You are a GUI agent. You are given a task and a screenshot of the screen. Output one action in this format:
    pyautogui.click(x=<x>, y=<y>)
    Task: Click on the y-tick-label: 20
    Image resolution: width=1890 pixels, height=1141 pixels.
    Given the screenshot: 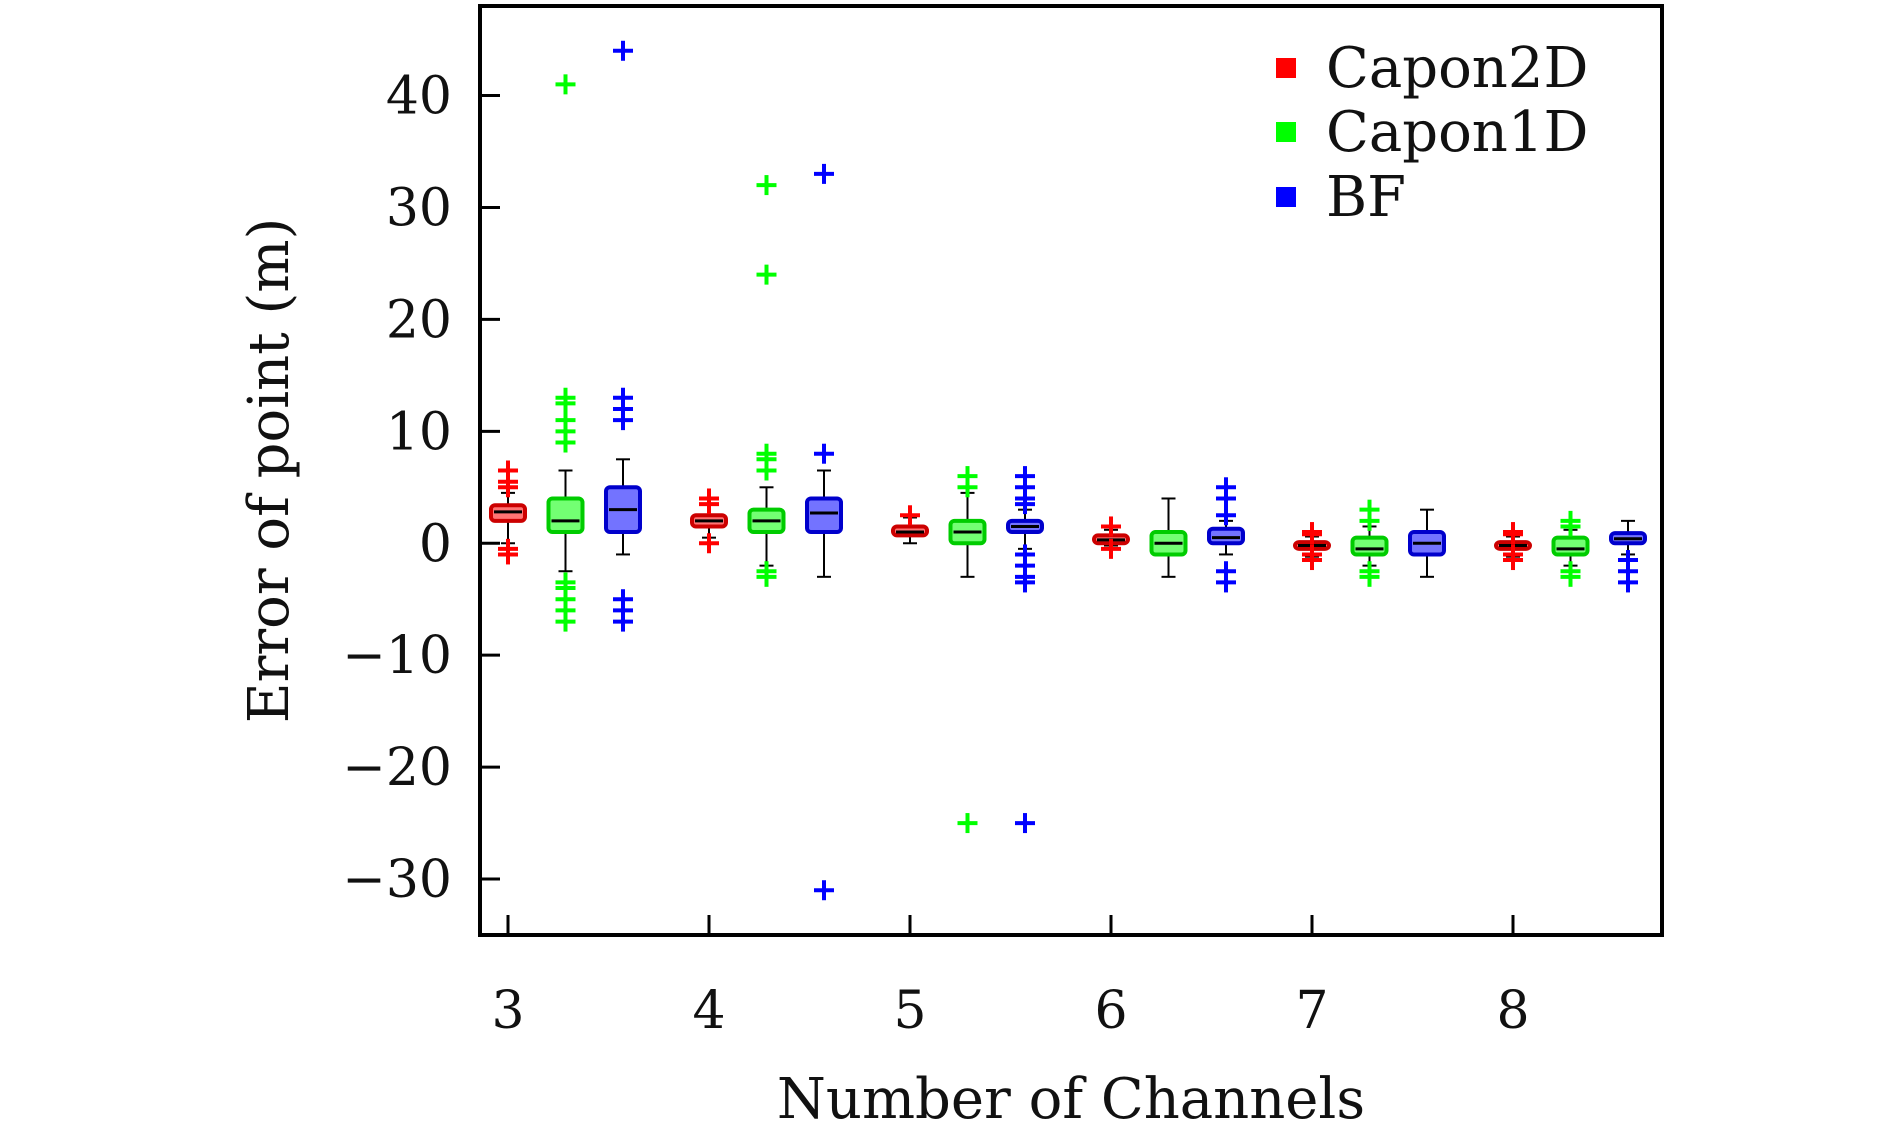 What is the action you would take?
    pyautogui.click(x=419, y=320)
    